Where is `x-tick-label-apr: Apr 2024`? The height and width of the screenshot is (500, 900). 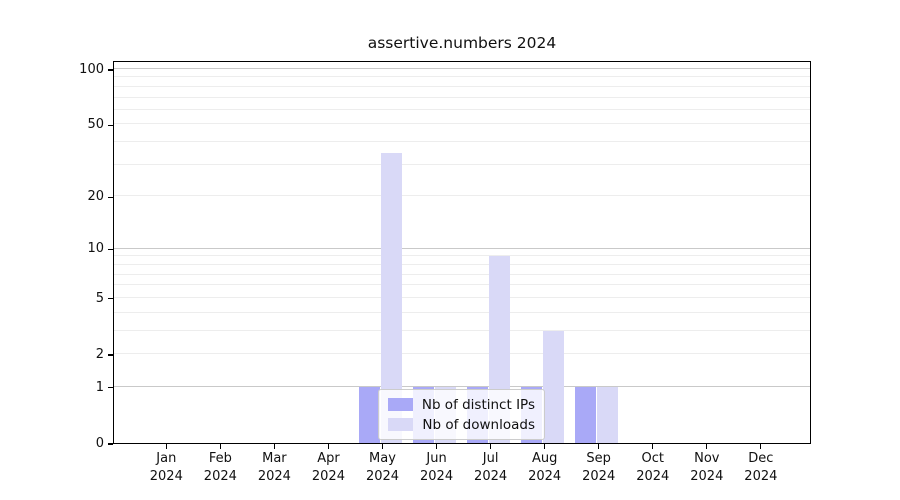
x-tick-label-apr: Apr 2024 is located at coordinates (328, 467).